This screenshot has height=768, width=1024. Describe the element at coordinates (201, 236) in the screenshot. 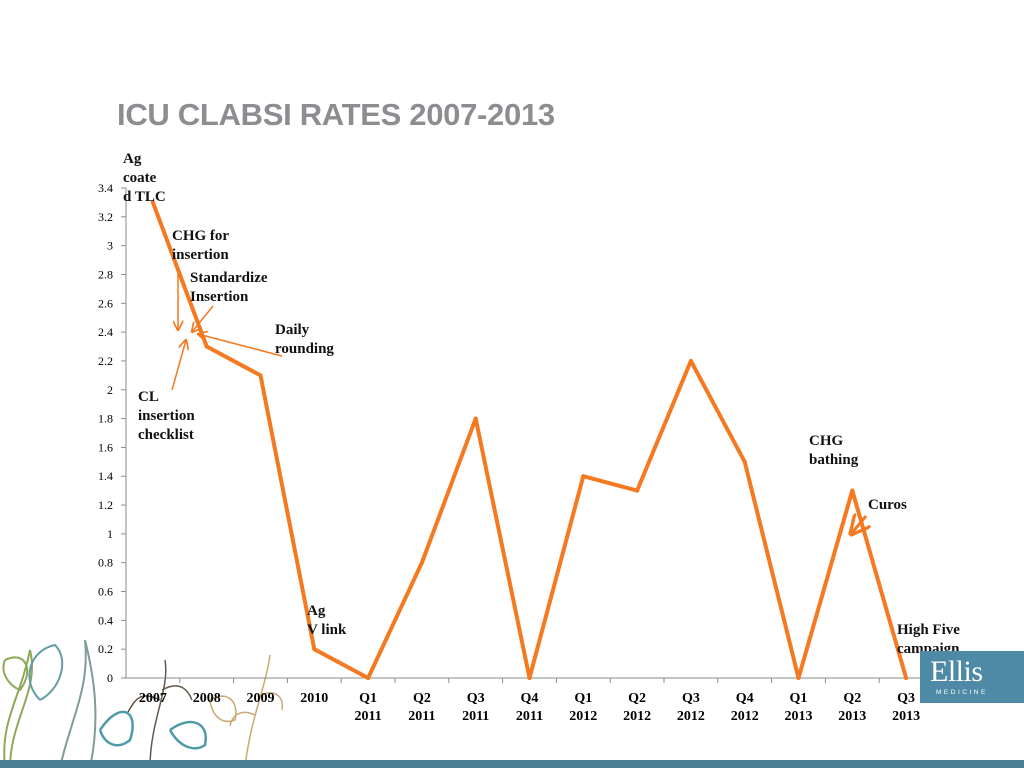

I see `annotation-line: CHG for` at that location.